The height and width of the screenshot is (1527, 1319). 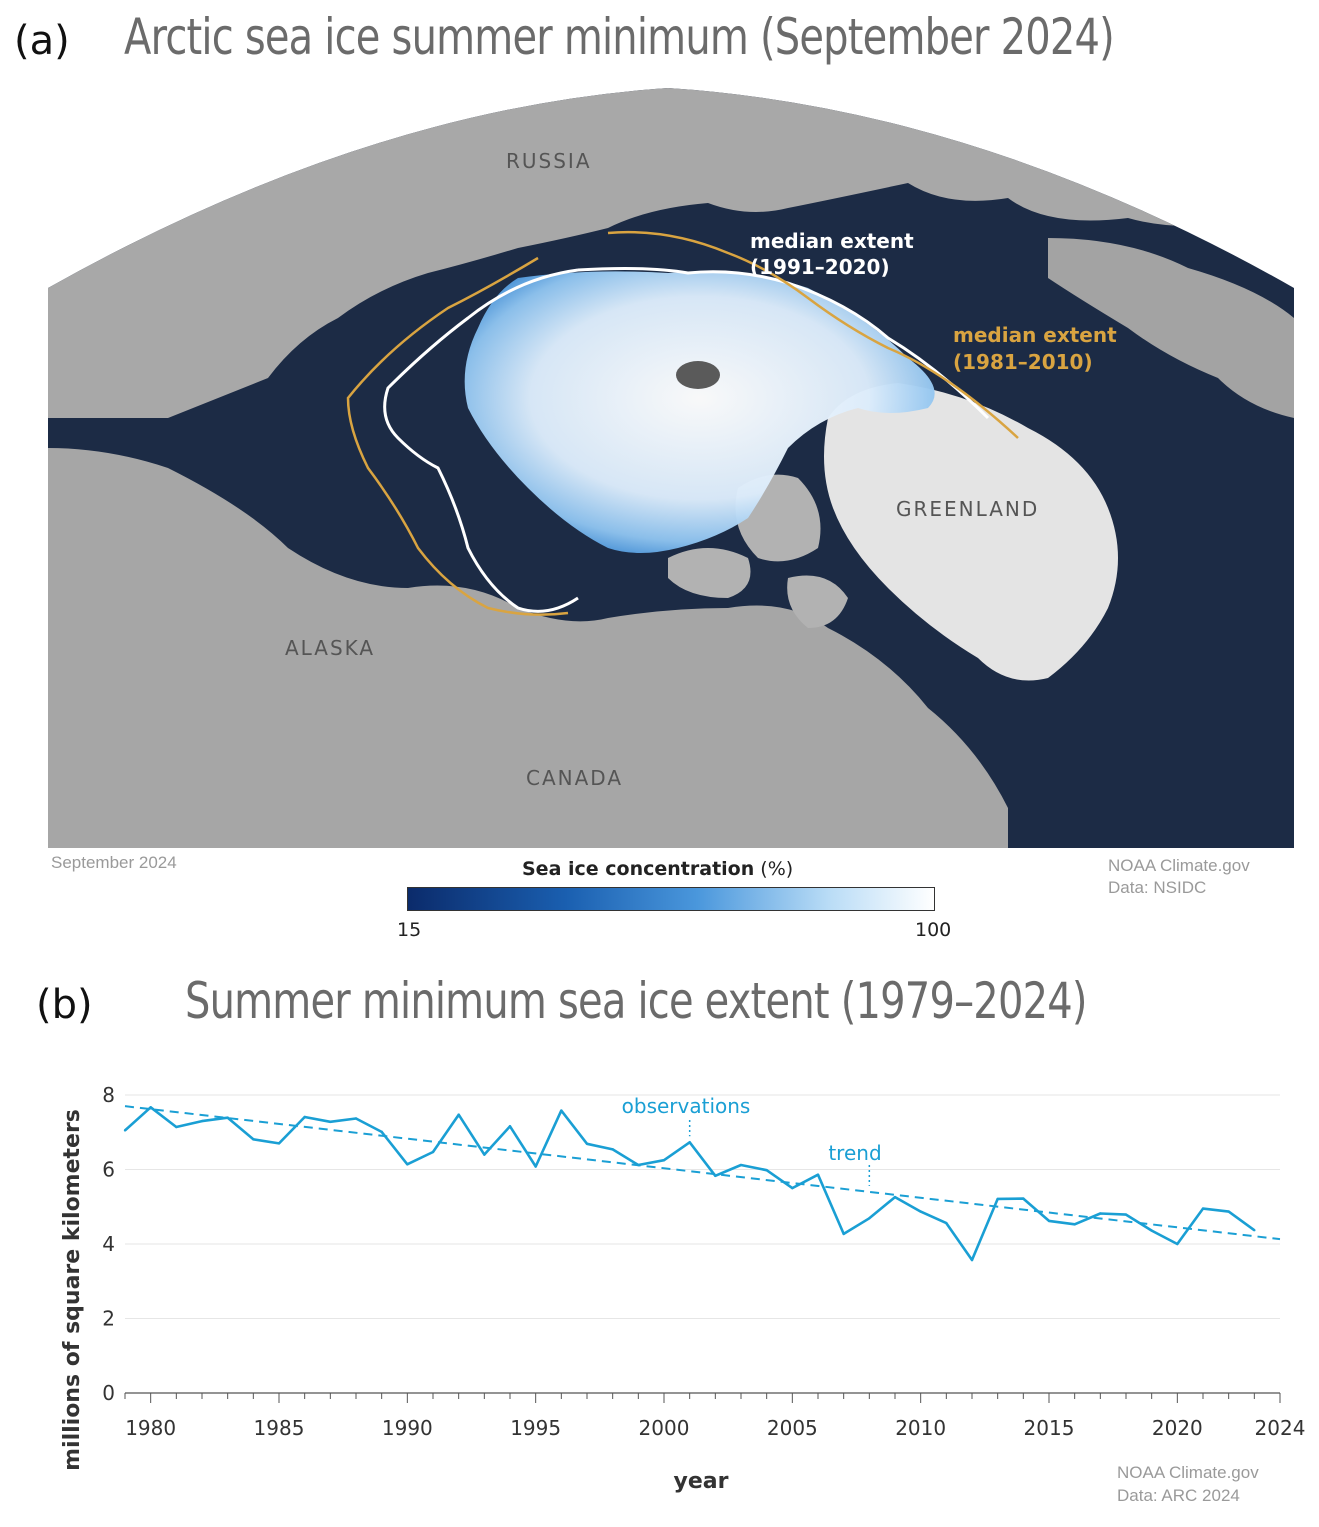 I want to click on x-tick-label: 1990, so click(x=407, y=1428).